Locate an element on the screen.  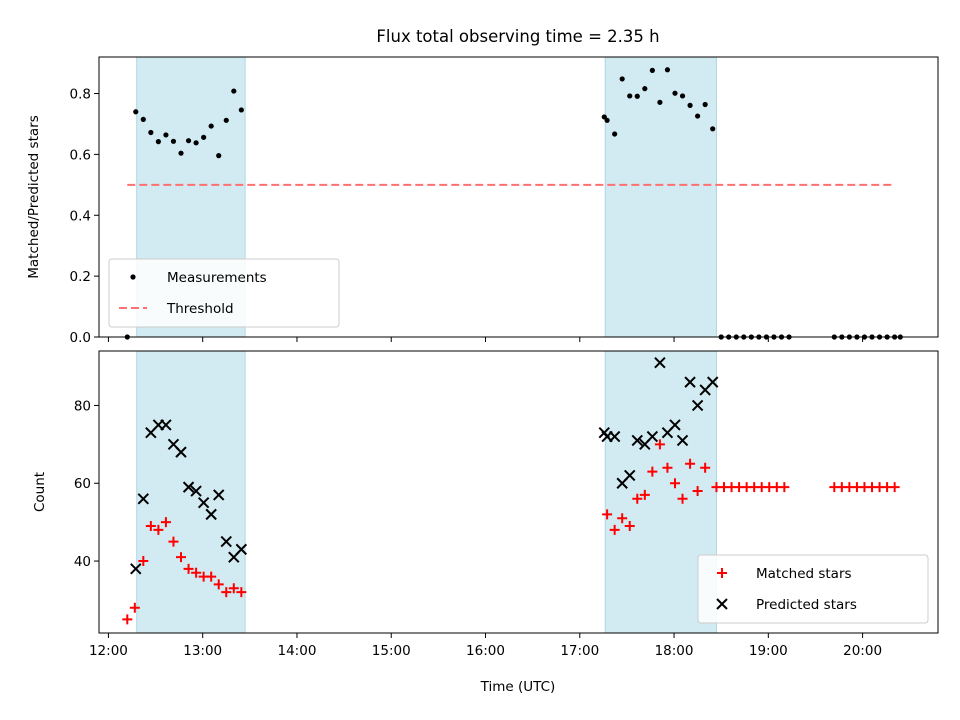
legend-label: Predicted stars is located at coordinates (806, 605).